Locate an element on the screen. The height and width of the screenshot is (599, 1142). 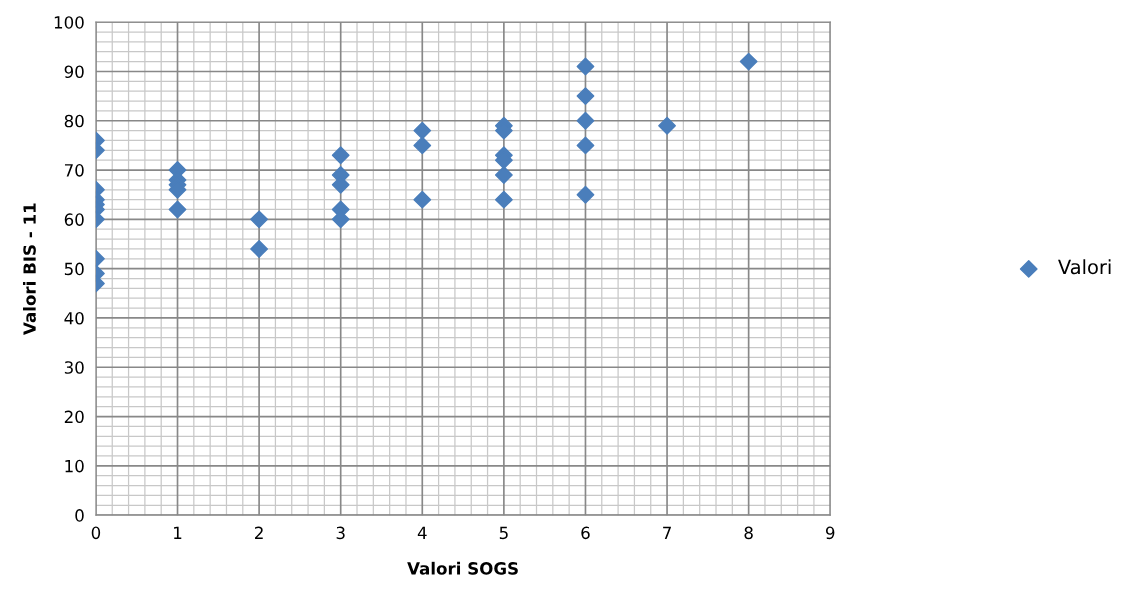
x-tick-label: 0 is located at coordinates (96, 533).